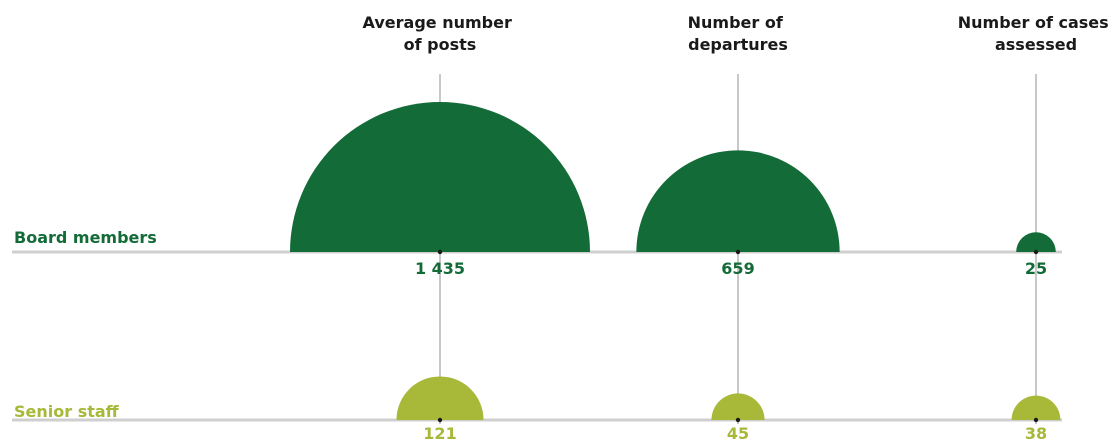 The height and width of the screenshot is (441, 1118). Describe the element at coordinates (1036, 268) in the screenshot. I see `value-label-board-cases: 25` at that location.